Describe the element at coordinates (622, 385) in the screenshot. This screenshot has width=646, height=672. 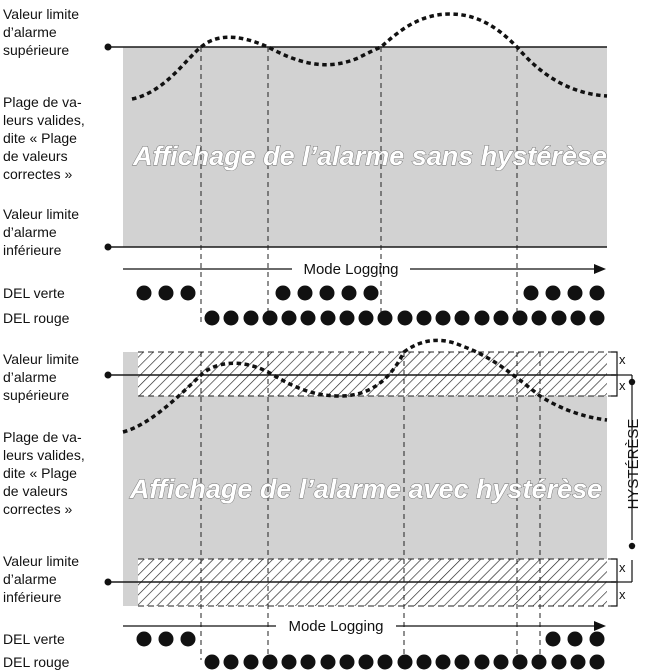
I see `x-mark-2: x` at that location.